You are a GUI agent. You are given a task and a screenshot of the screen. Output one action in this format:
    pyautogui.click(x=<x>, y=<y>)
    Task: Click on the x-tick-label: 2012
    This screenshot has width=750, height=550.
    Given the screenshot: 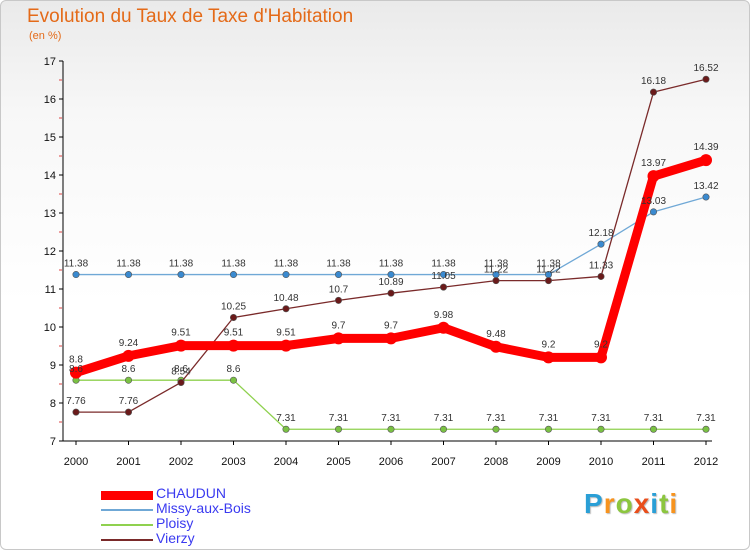 What is the action you would take?
    pyautogui.click(x=706, y=462)
    